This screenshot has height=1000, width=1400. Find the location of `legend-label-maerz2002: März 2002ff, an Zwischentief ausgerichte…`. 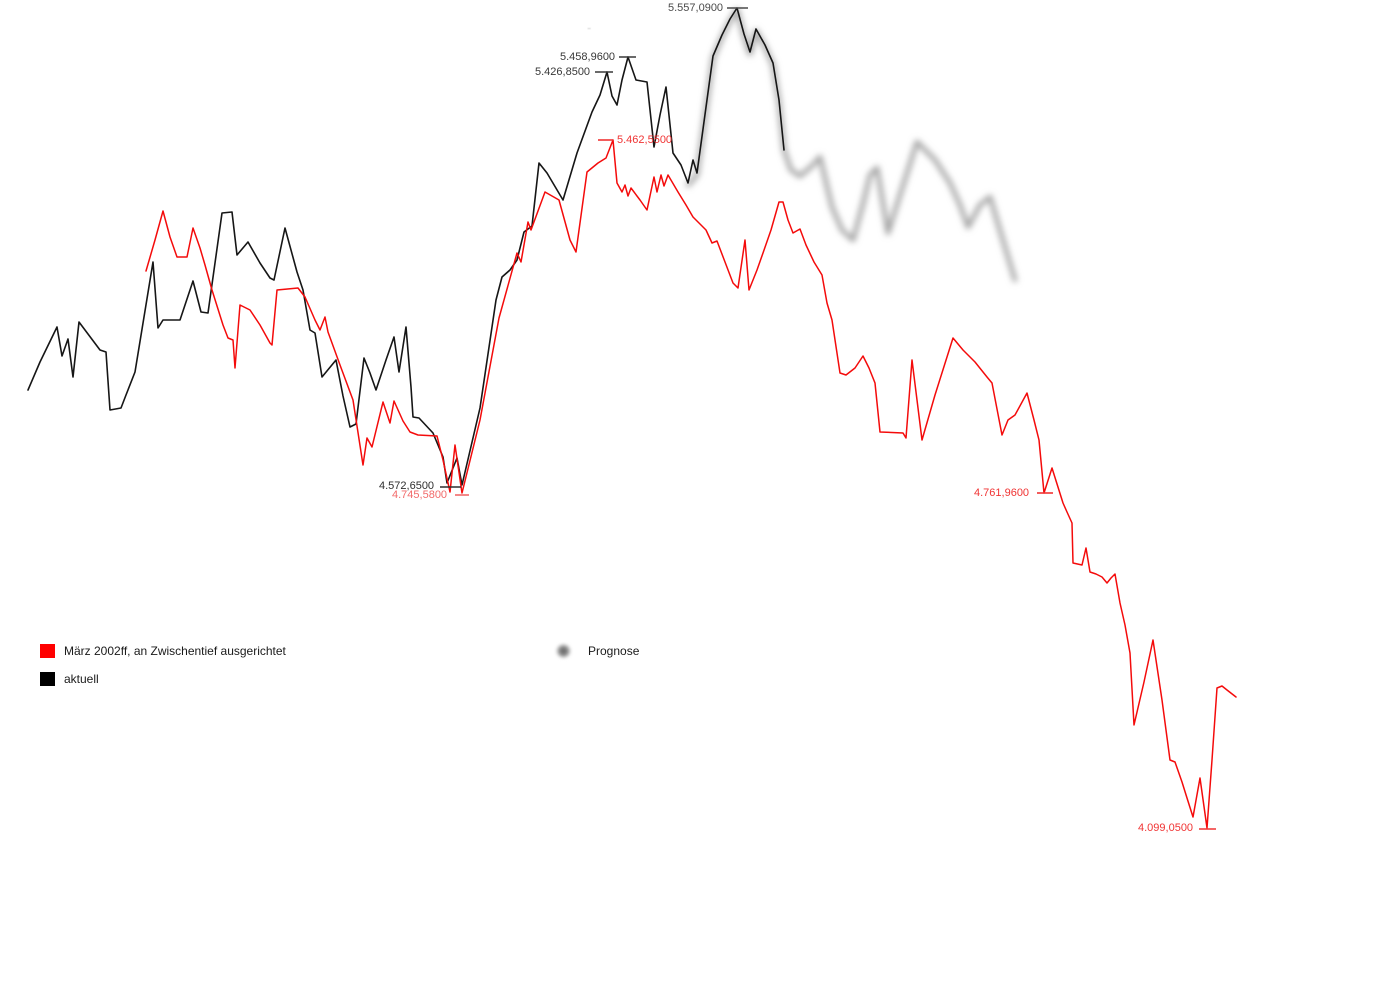

legend-label-maerz2002: März 2002ff, an Zwischentief ausgerichte… is located at coordinates (175, 651).